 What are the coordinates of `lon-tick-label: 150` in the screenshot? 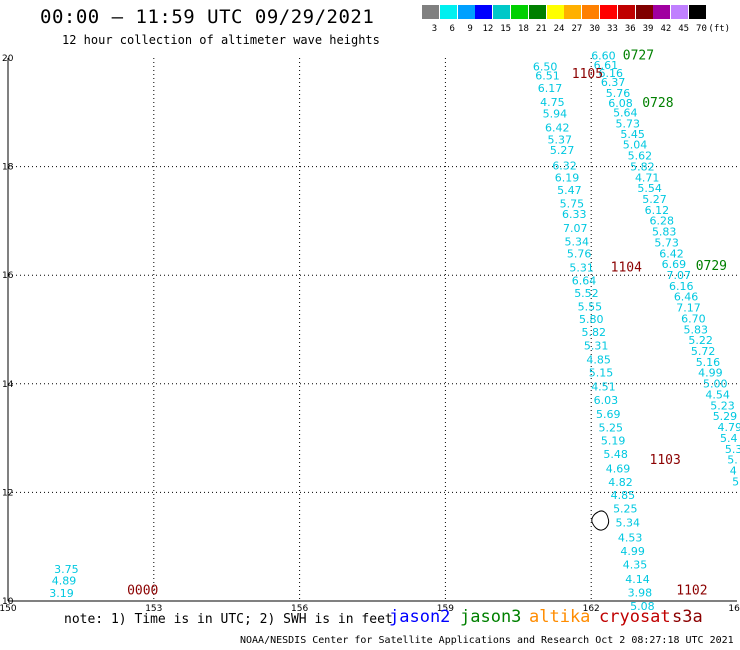 It's located at (8, 609).